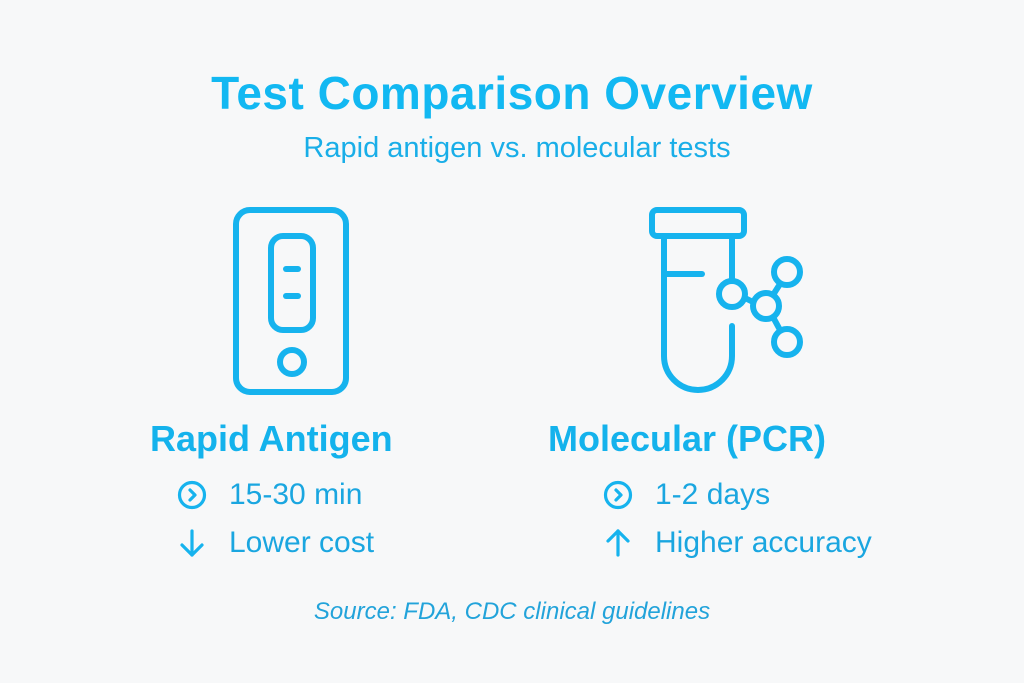 This screenshot has width=1024, height=683. Describe the element at coordinates (271, 438) in the screenshot. I see `rapid-antigen-title: Rapid Antigen` at that location.